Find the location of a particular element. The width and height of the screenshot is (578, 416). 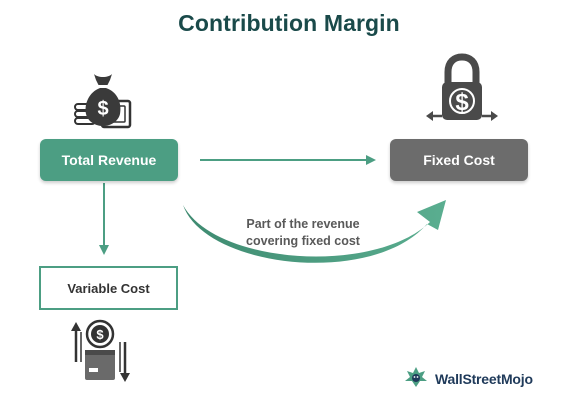

padlock-dollar-icon: $ is located at coordinates (462, 92).